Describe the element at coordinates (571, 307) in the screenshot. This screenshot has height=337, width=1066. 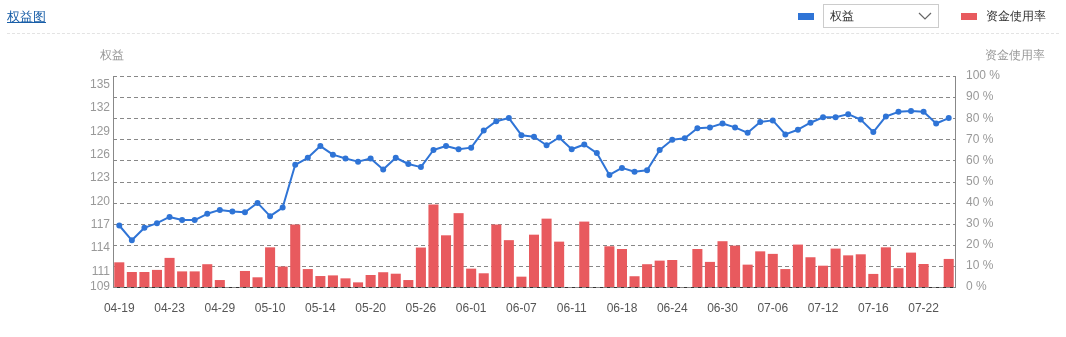
I see `x-tick-label: 06-11` at that location.